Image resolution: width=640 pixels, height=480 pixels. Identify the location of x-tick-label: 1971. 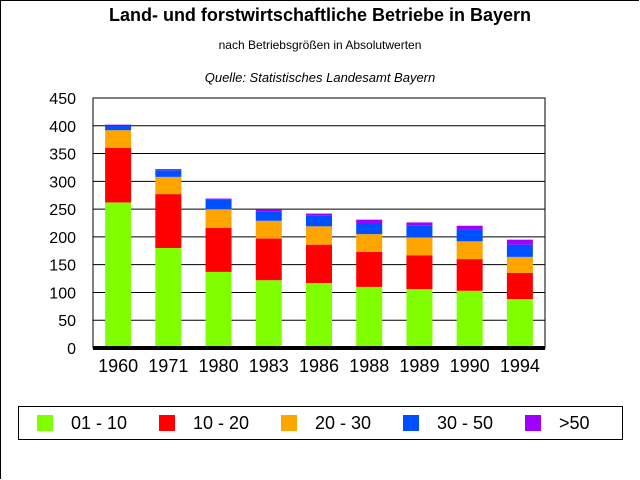
(168, 366).